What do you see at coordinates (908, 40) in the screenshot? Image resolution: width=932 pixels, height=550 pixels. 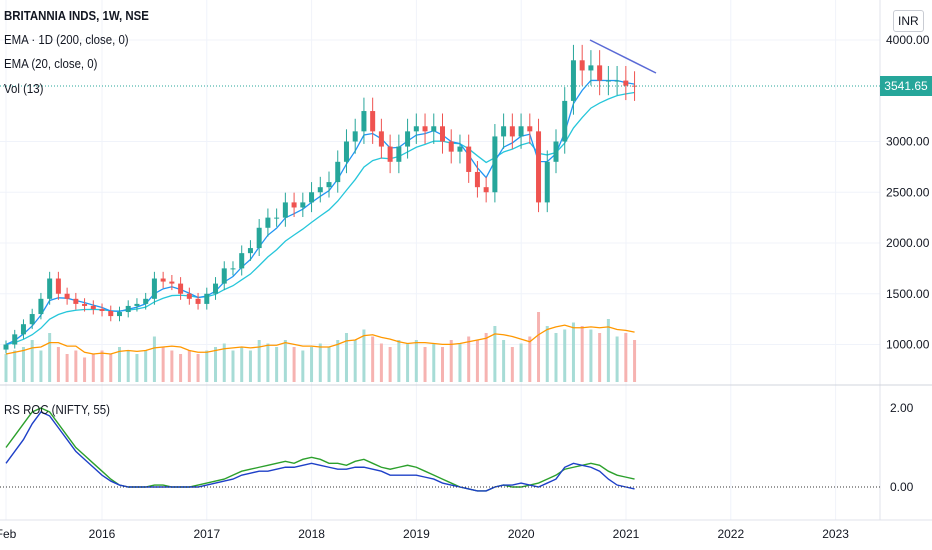 I see `price-tick: 4000.00` at bounding box center [908, 40].